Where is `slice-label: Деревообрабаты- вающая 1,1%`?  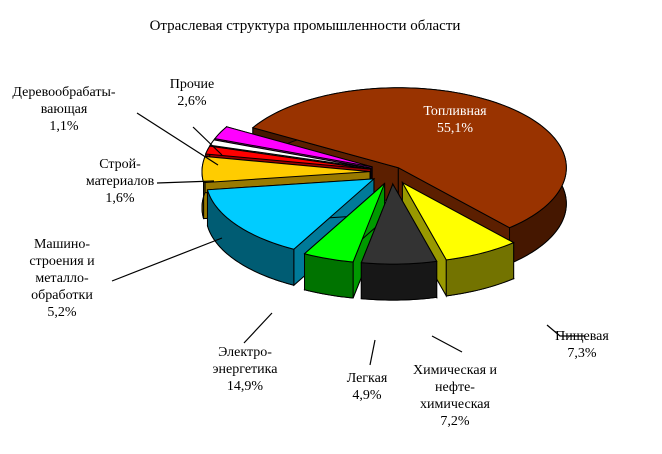 slice-label: Деревообрабаты- вающая 1,1% is located at coordinates (63, 109).